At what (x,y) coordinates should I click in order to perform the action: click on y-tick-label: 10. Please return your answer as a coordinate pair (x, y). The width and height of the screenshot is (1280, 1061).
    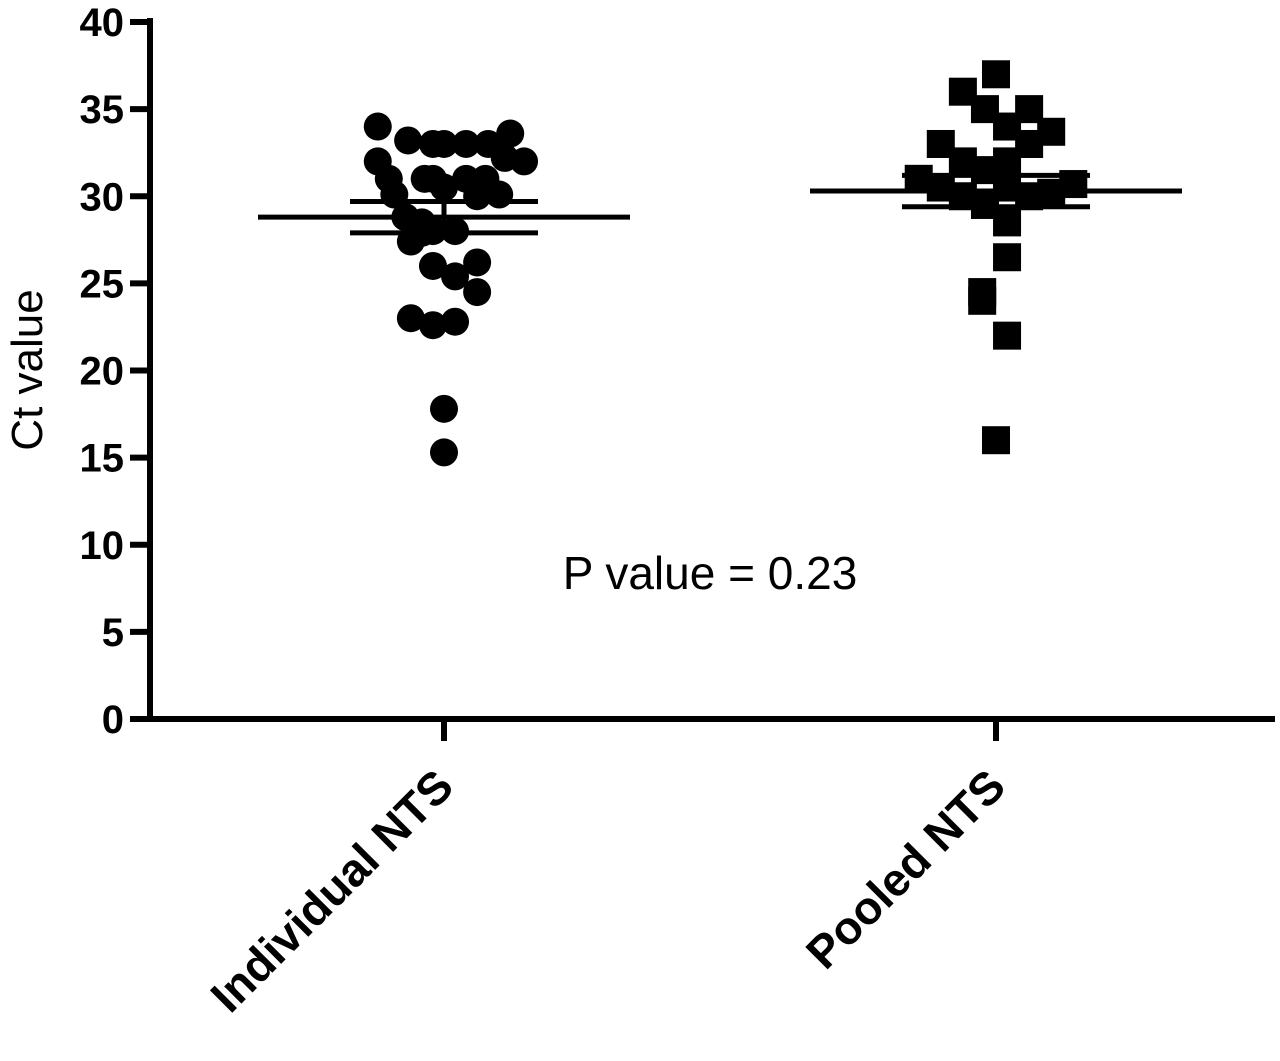
    Looking at the image, I should click on (102, 546).